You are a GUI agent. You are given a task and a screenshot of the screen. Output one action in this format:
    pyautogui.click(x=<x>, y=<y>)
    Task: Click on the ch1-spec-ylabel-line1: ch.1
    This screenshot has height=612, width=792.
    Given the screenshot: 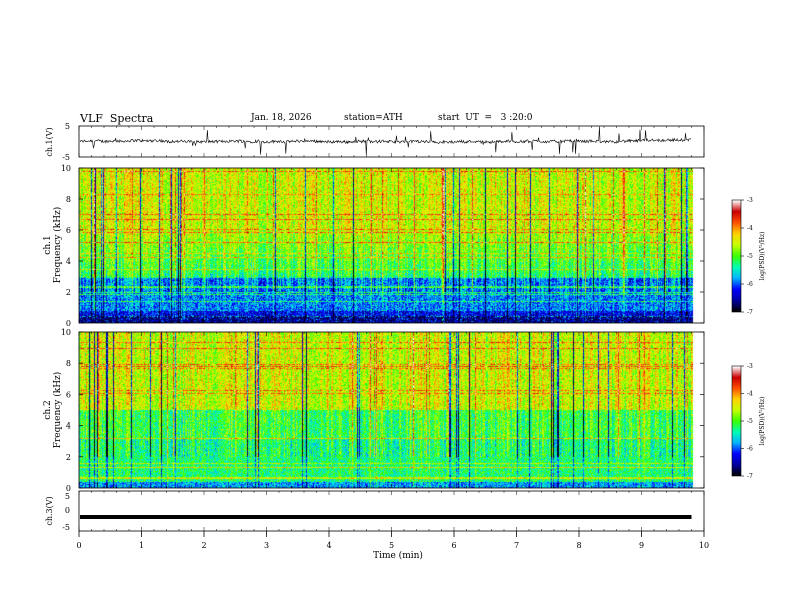 What is the action you would take?
    pyautogui.click(x=48, y=244)
    